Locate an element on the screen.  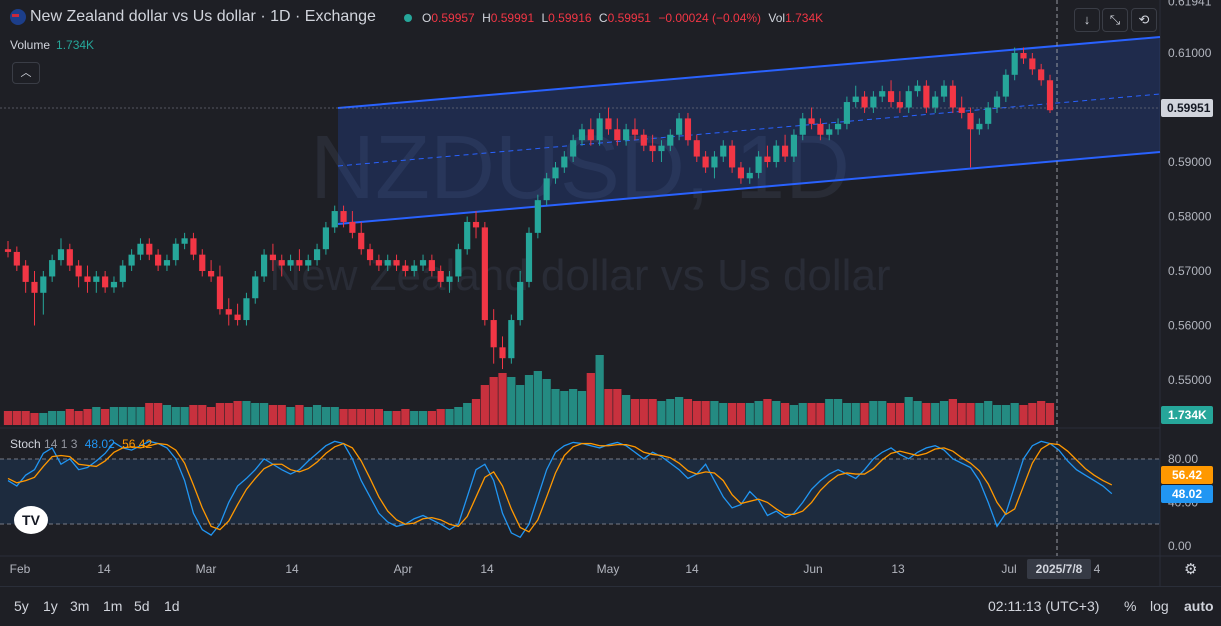
last-price-label: 0.59951 is located at coordinates (1189, 108).